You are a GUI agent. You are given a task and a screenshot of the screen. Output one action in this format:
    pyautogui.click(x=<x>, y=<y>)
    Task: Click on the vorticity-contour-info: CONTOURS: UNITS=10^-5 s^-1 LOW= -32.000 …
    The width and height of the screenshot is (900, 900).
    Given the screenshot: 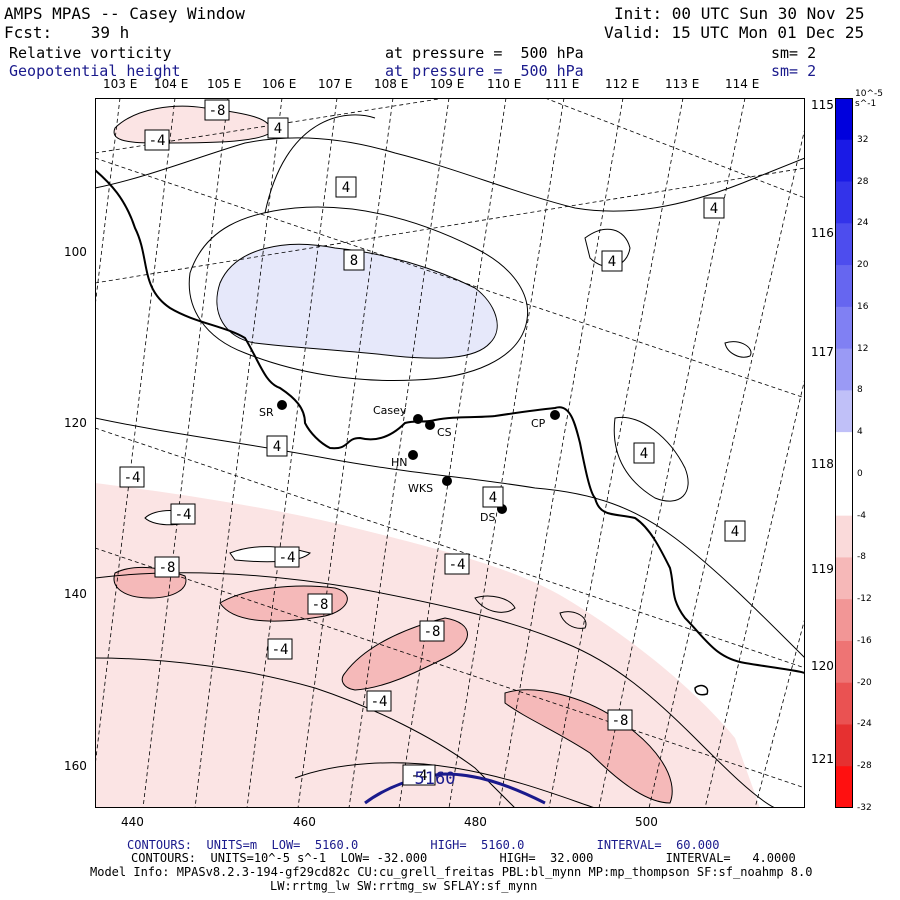 What is the action you would take?
    pyautogui.click(x=463, y=858)
    